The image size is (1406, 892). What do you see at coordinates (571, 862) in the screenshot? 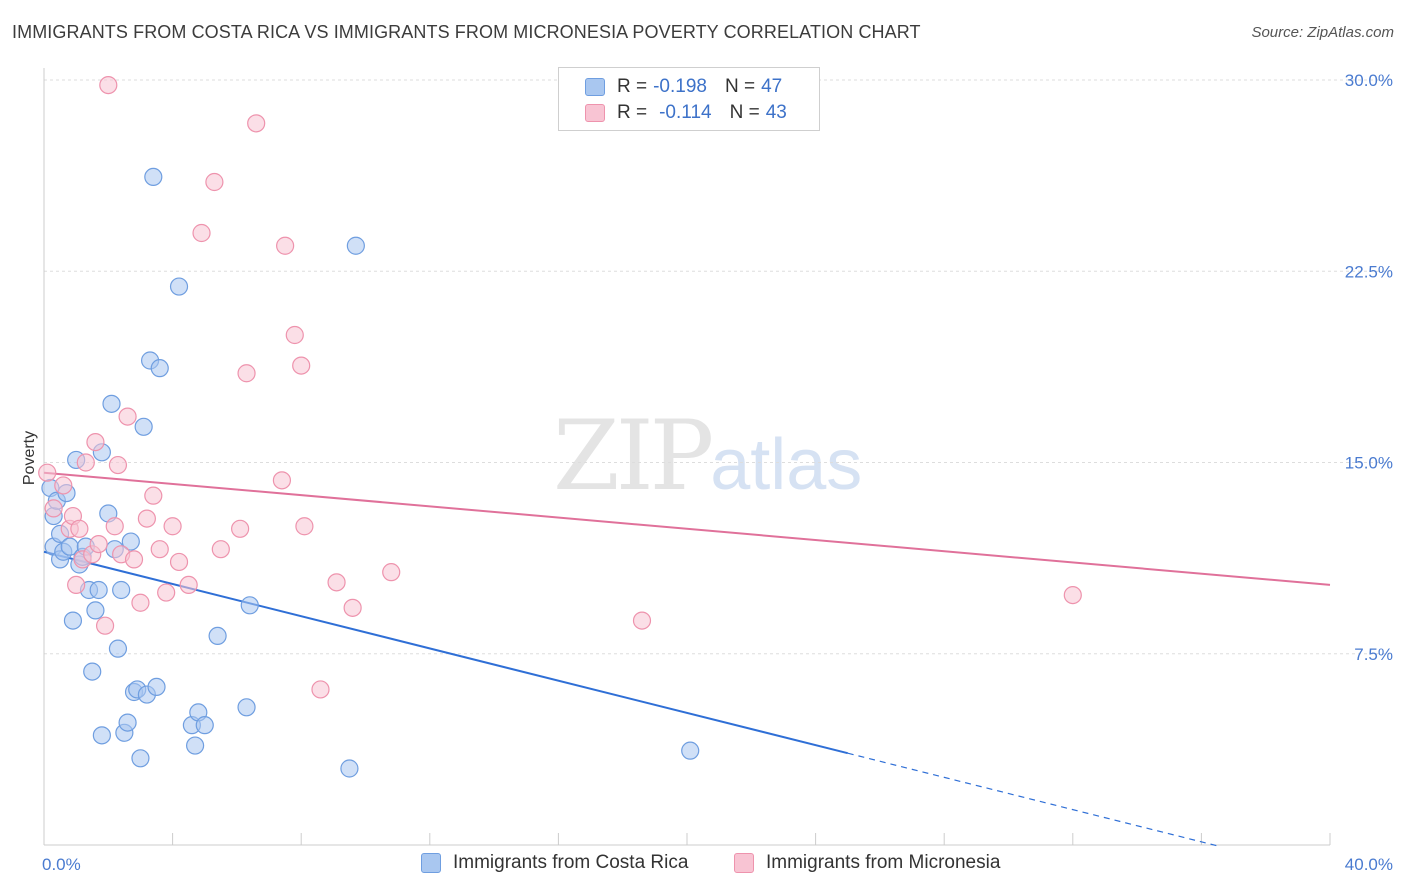
I see `bottom-legend-label-costa-rica: Immigrants from Costa Rica` at bounding box center [571, 862].